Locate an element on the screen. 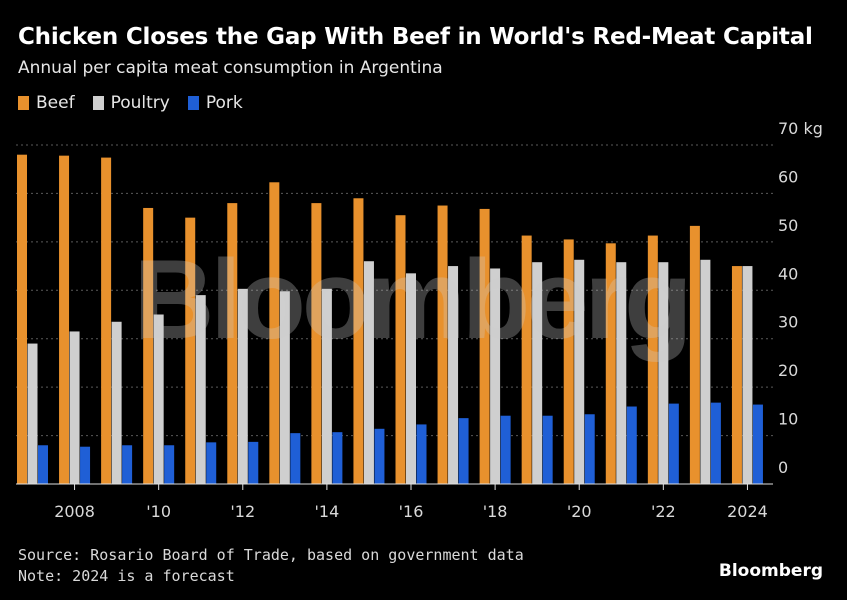 Image resolution: width=847 pixels, height=600 pixels. y-tick-label: 10 is located at coordinates (788, 419).